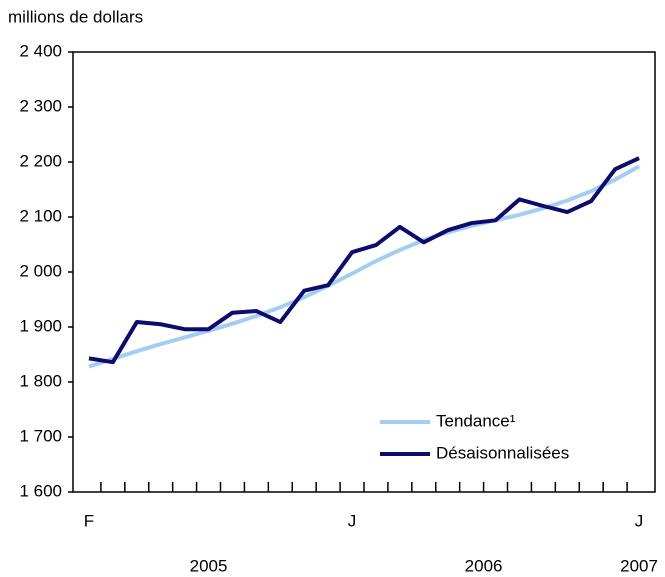 Image resolution: width=665 pixels, height=577 pixels. Describe the element at coordinates (89, 520) in the screenshot. I see `x-tick-label: F` at that location.